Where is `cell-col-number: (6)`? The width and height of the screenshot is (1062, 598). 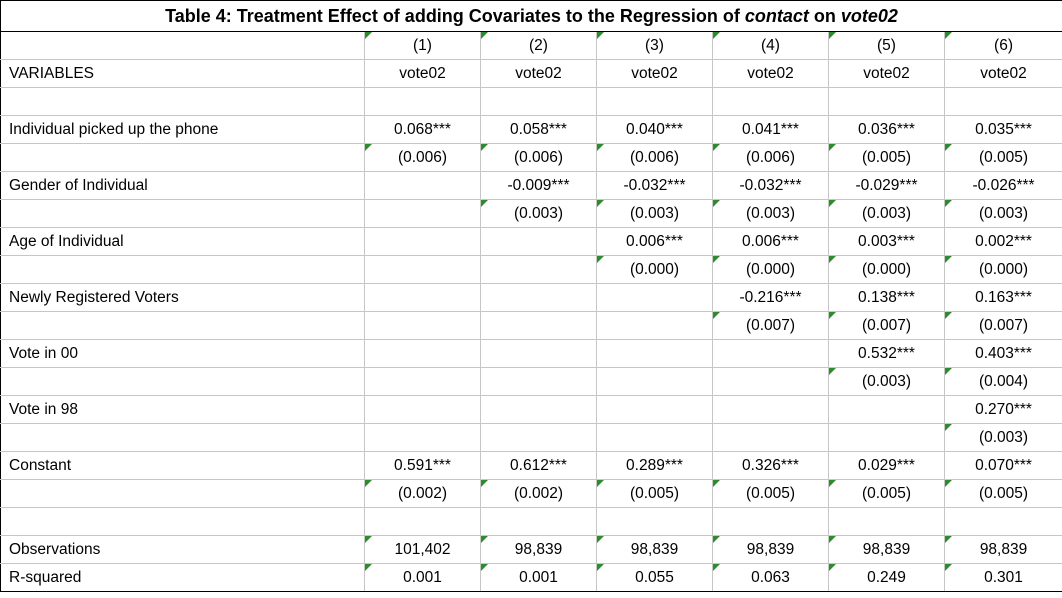 cell-col-number: (6) is located at coordinates (1002, 45).